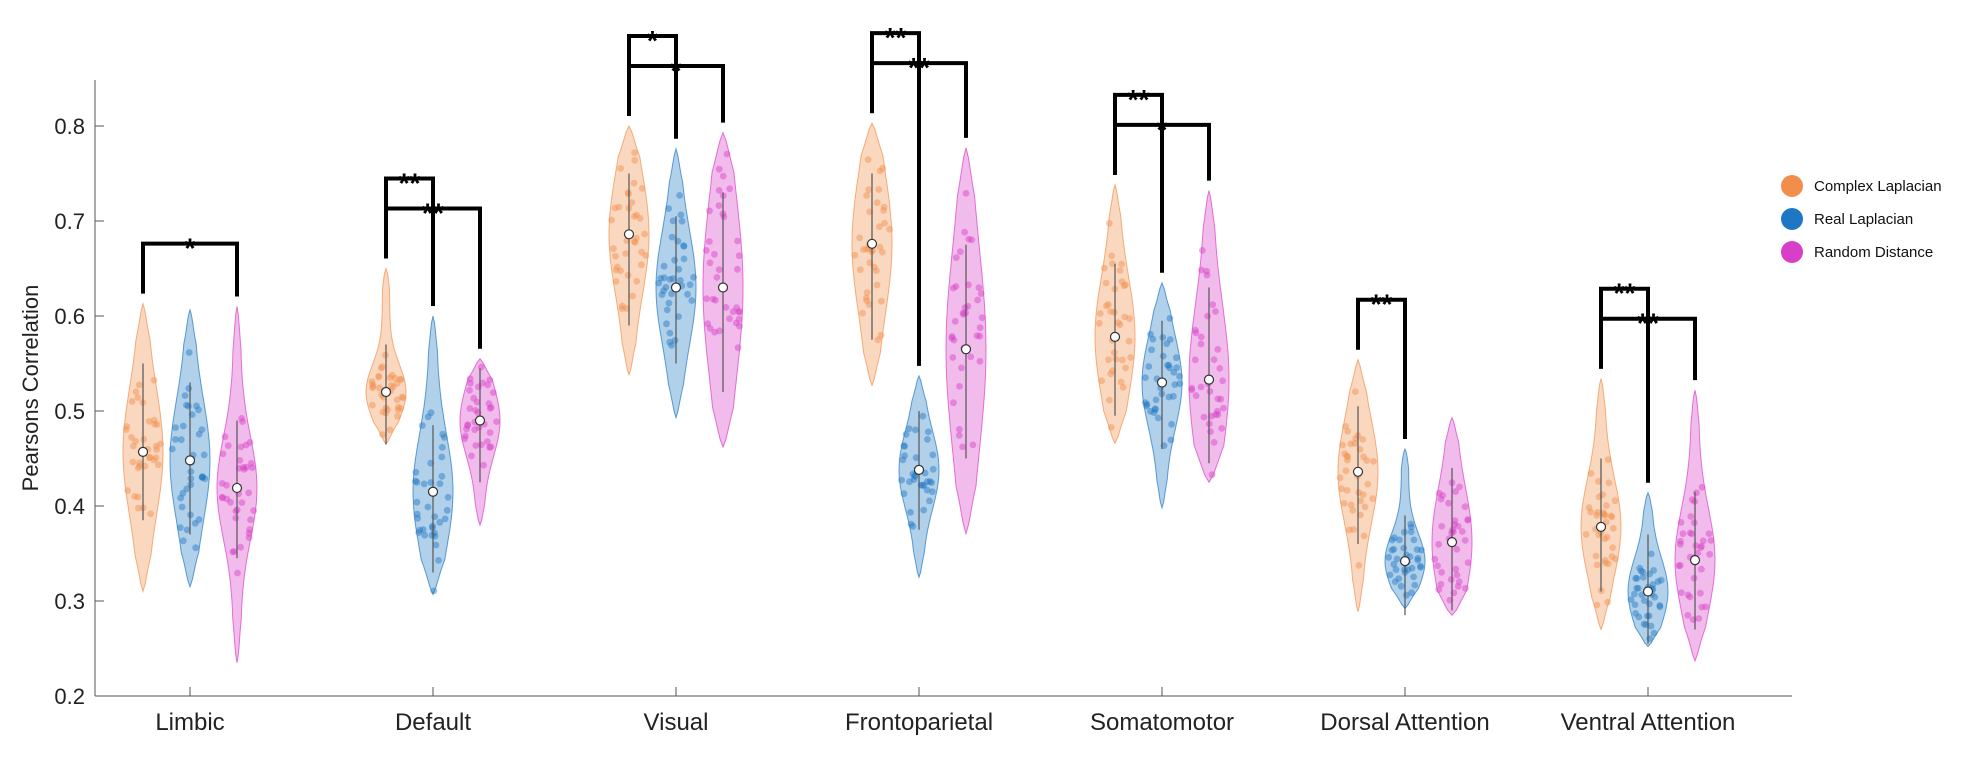 The height and width of the screenshot is (778, 1972). What do you see at coordinates (629, 234) in the screenshot?
I see `median-marker-complex-laplacian` at bounding box center [629, 234].